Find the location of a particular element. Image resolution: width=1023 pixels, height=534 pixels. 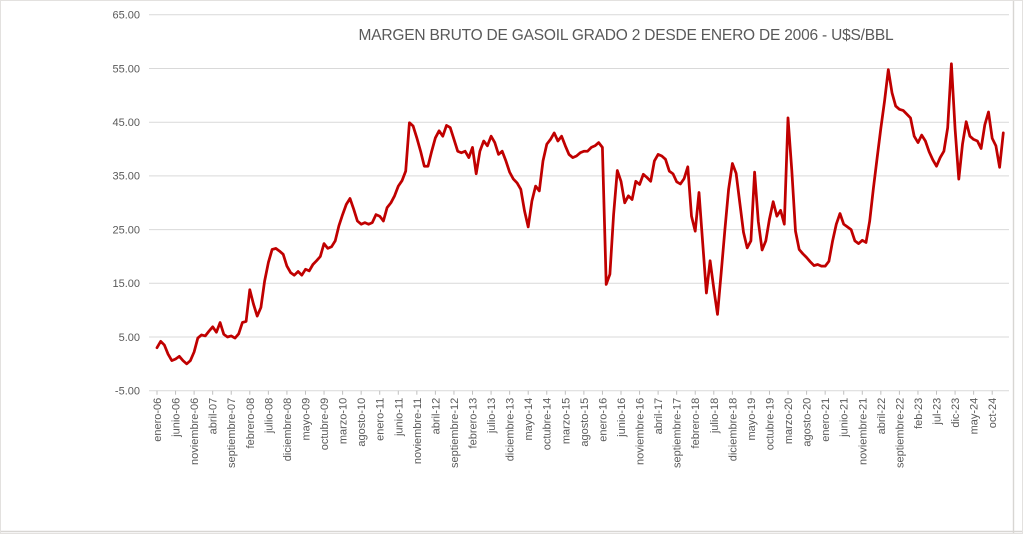

x-axis-label: diciembre-13 is located at coordinates (511, 430).